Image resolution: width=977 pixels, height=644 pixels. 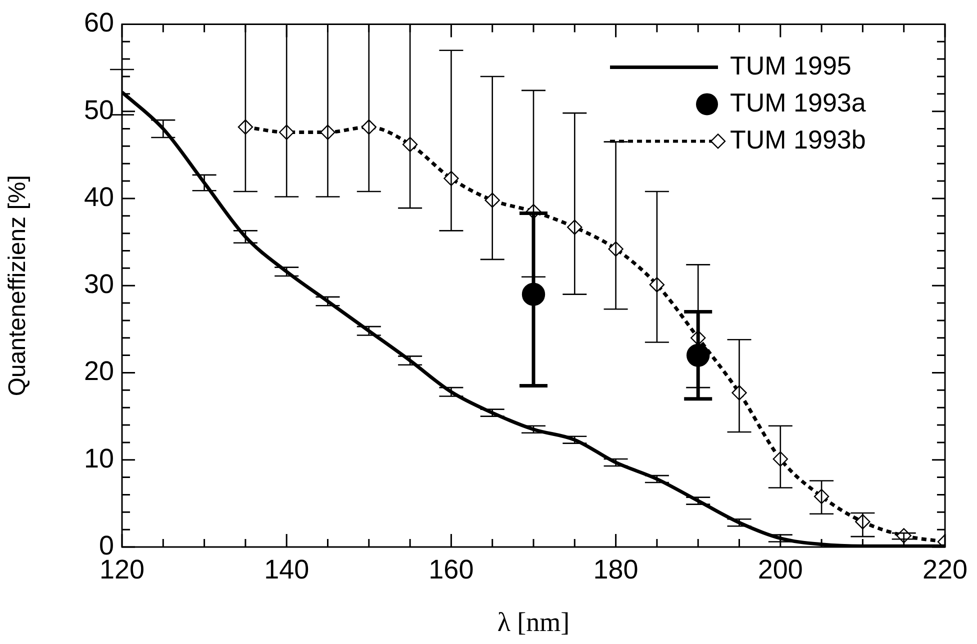 I want to click on y-tick-label: 20, so click(x=99, y=371).